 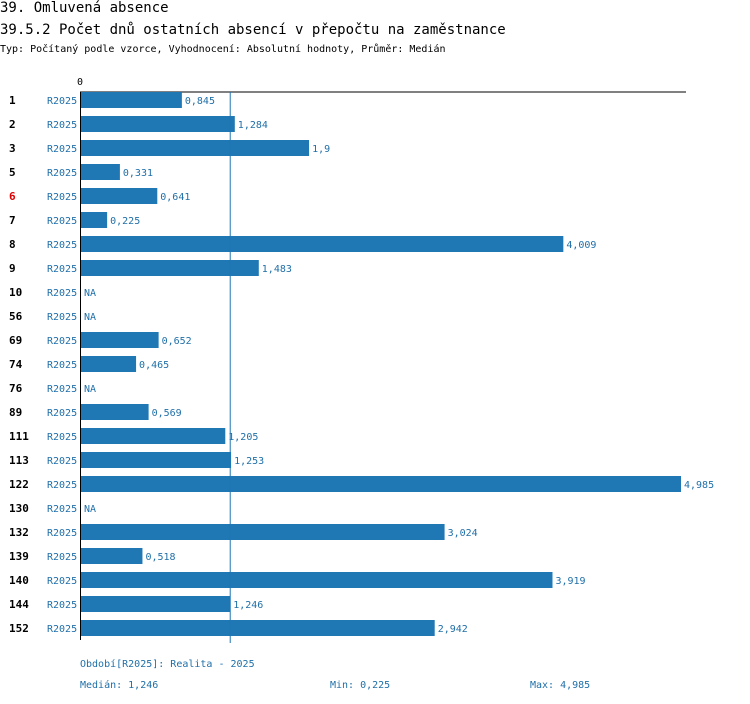 What do you see at coordinates (19, 436) in the screenshot?
I see `row-id-label: 111` at bounding box center [19, 436].